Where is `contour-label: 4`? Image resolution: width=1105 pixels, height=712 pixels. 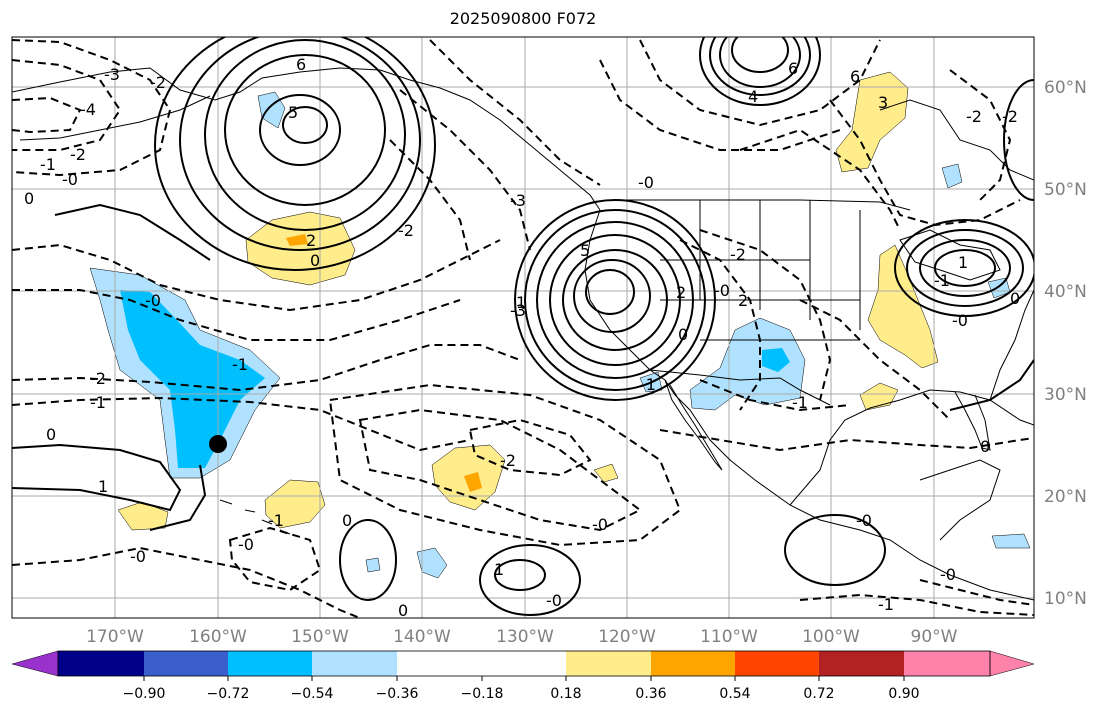 contour-label: 4 is located at coordinates (753, 96).